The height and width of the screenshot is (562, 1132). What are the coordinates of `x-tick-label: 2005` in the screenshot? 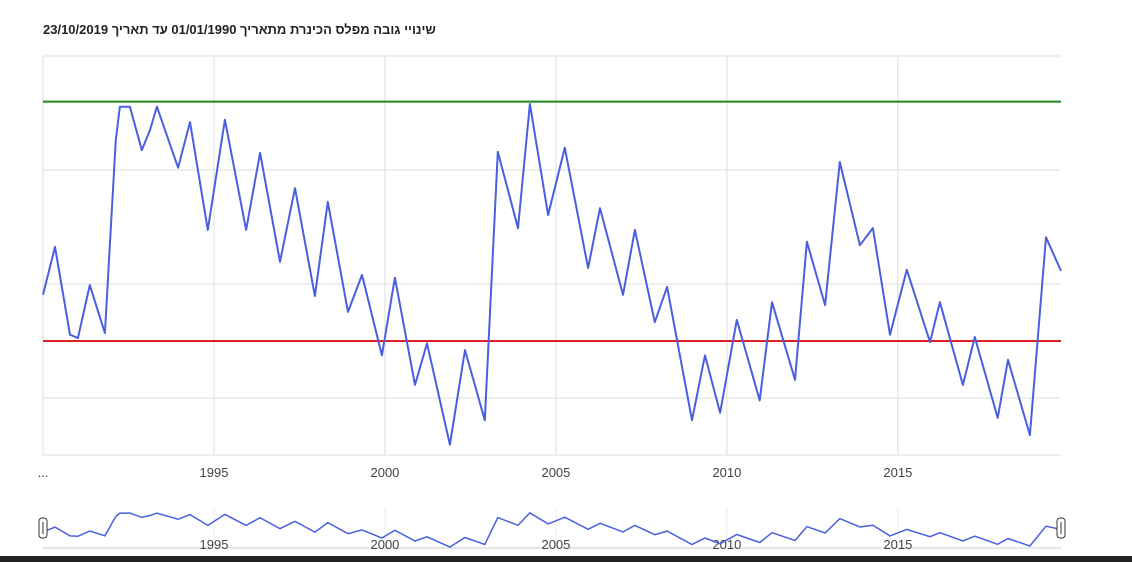 It's located at (555, 472).